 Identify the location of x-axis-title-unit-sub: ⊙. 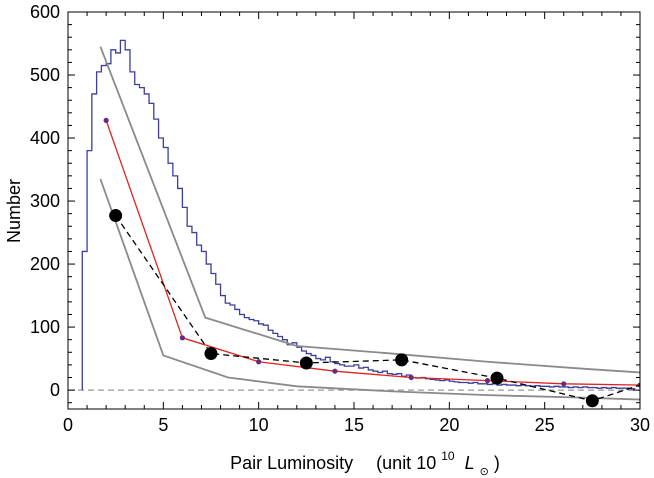
(484, 472).